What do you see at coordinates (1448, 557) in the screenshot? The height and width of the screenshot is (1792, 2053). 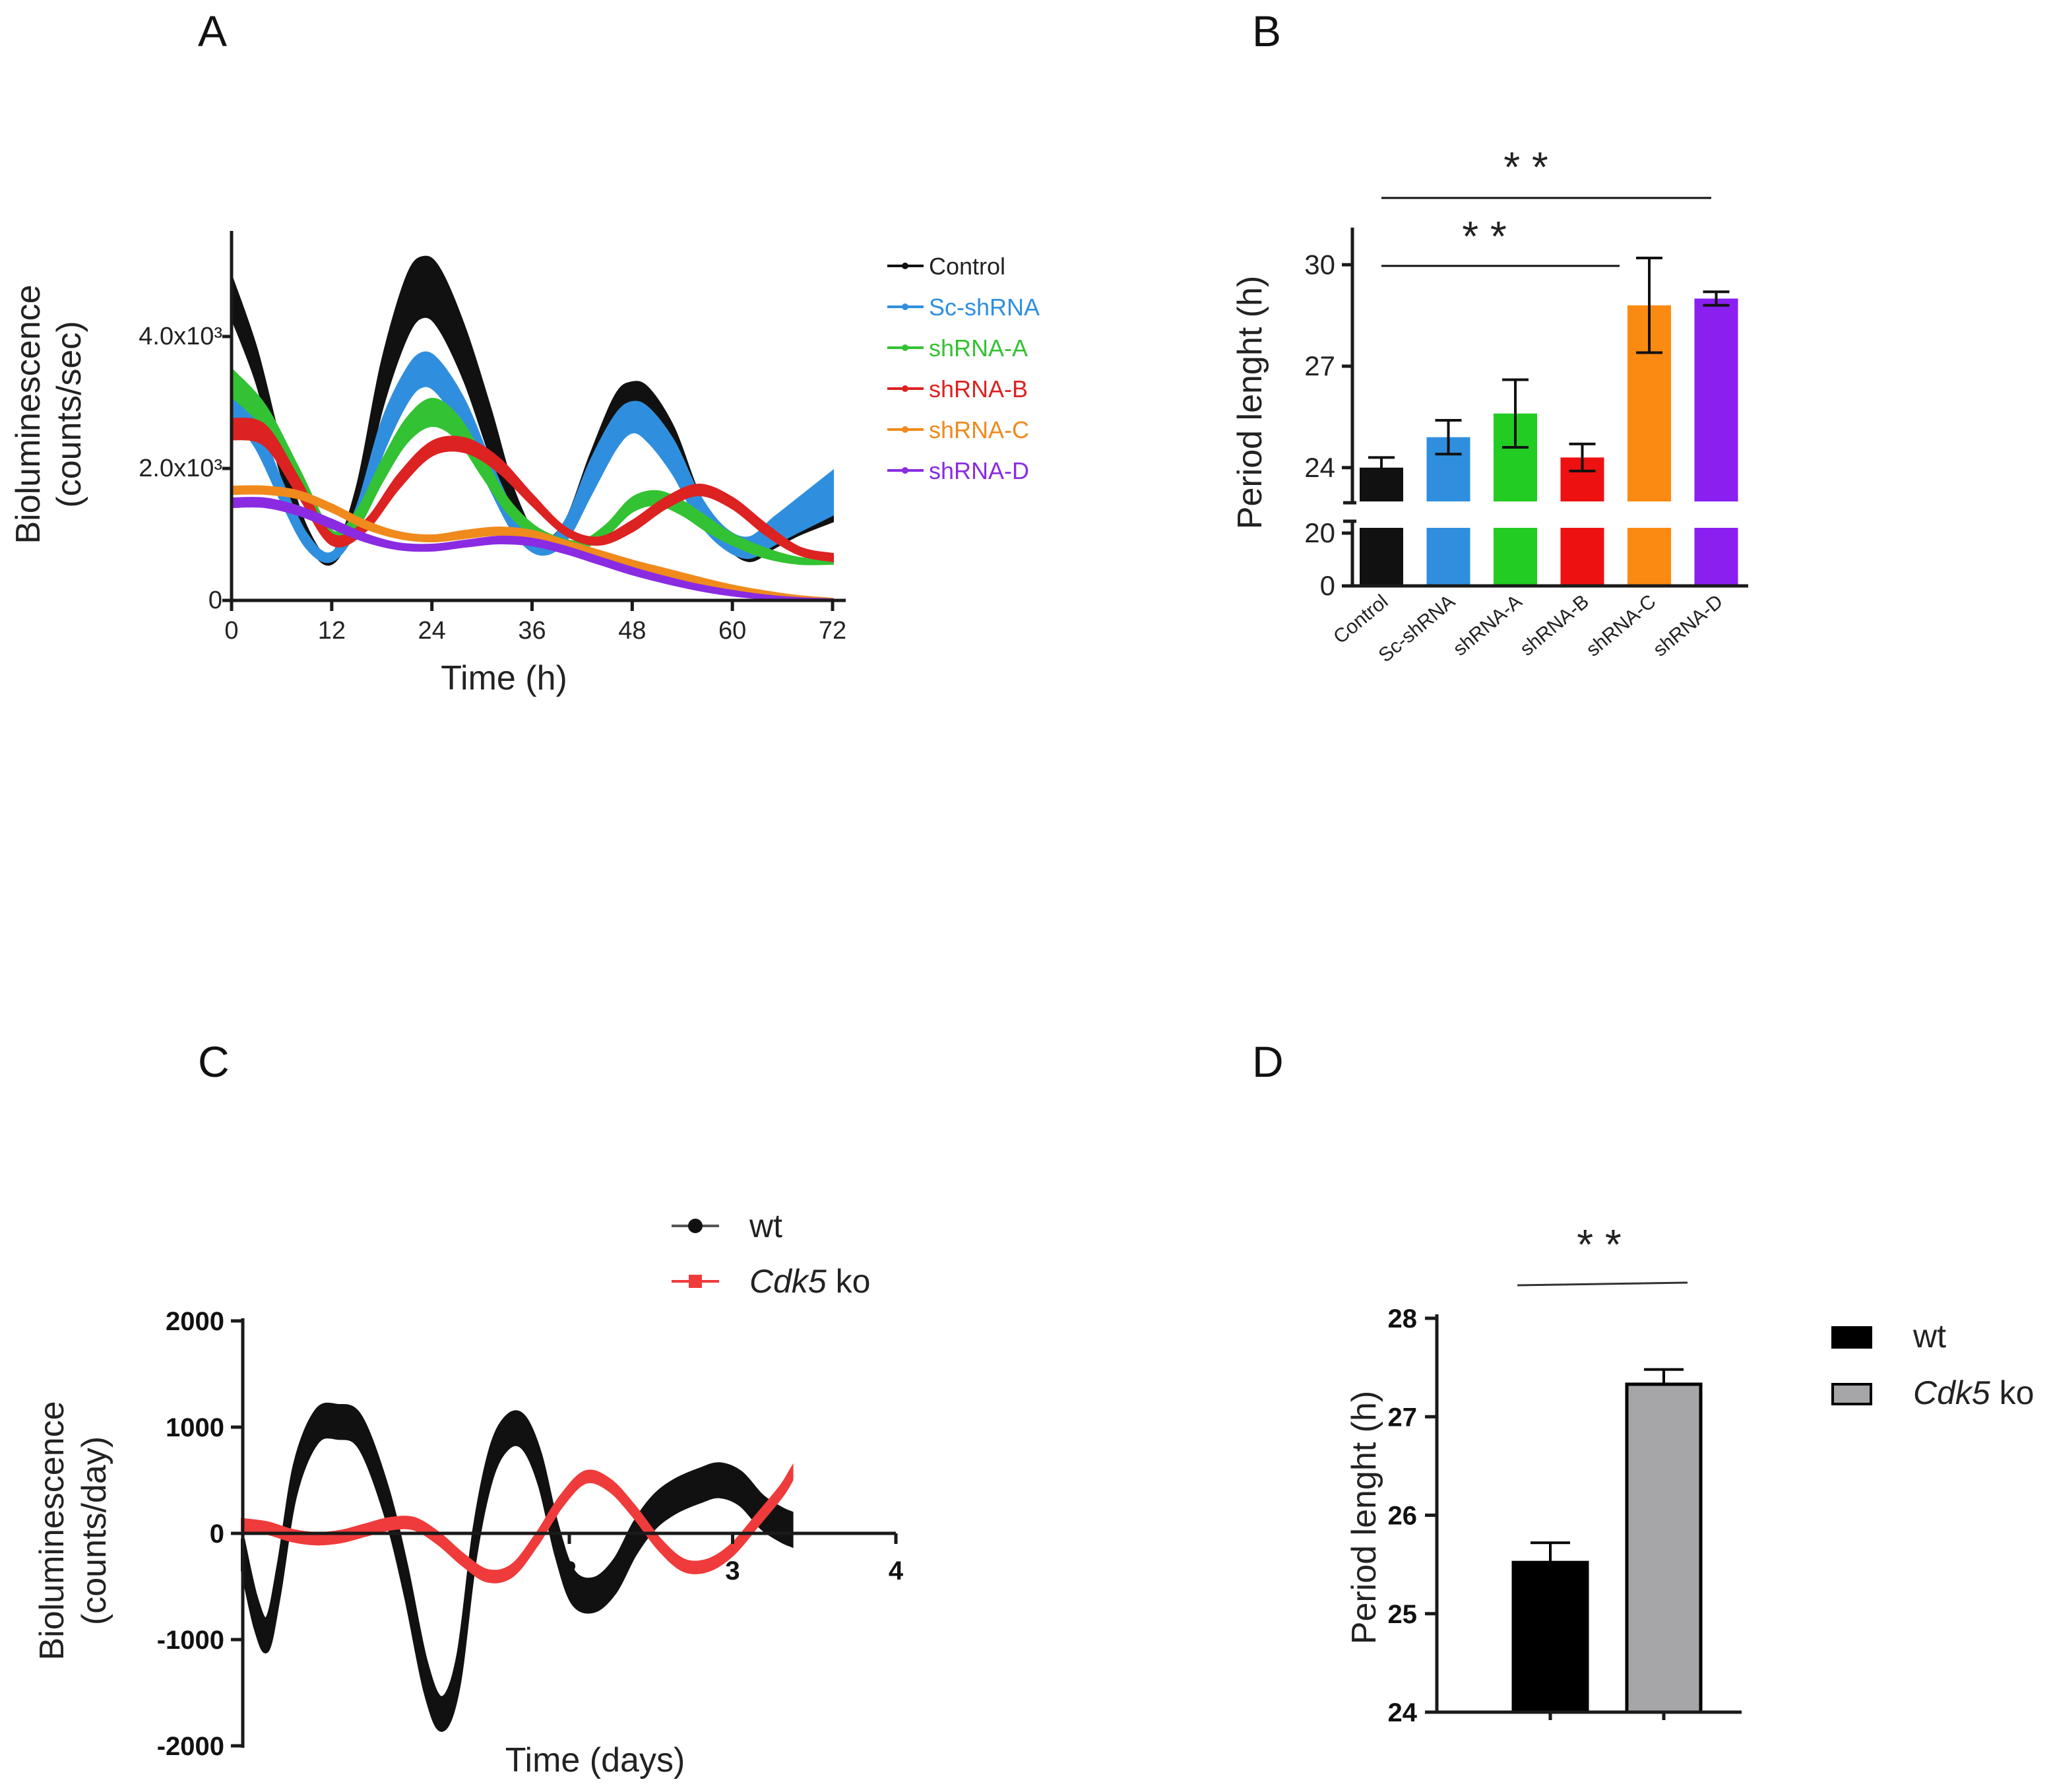 I see `bar-lower-sc-shrna` at bounding box center [1448, 557].